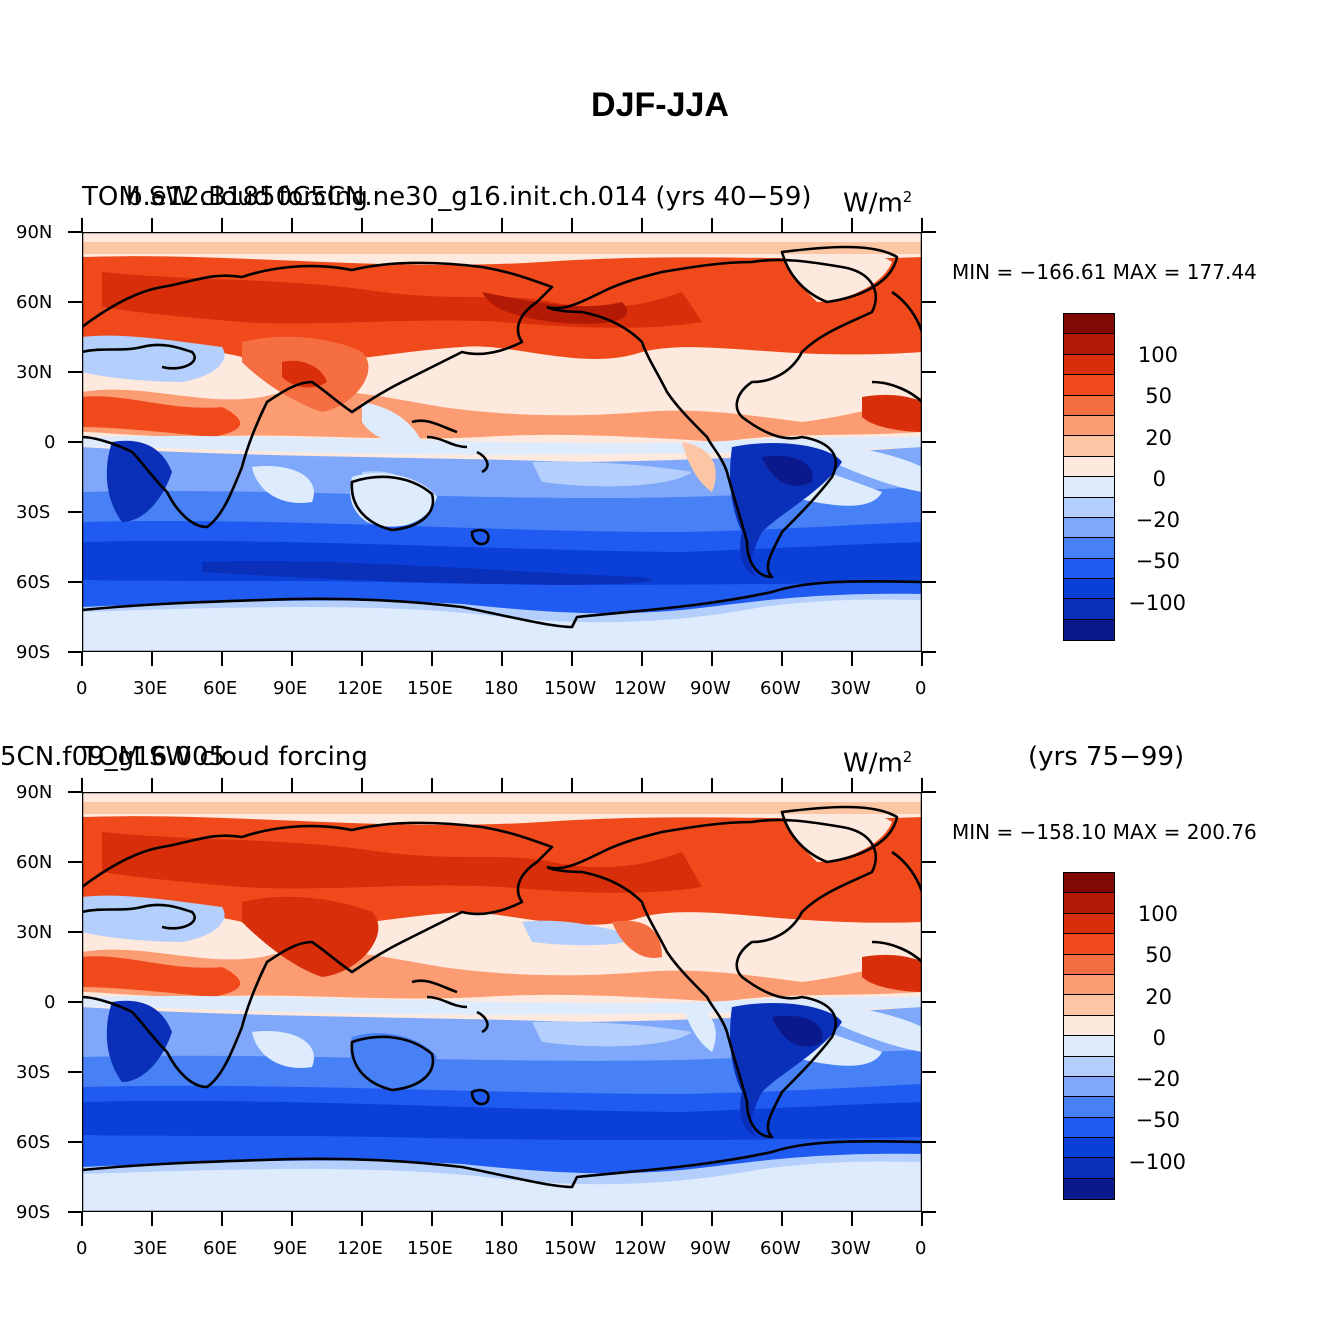 The height and width of the screenshot is (1322, 1320). I want to click on panel-bottom-min-max: MIN = −158.10 MAX = 200.76, so click(1104, 832).